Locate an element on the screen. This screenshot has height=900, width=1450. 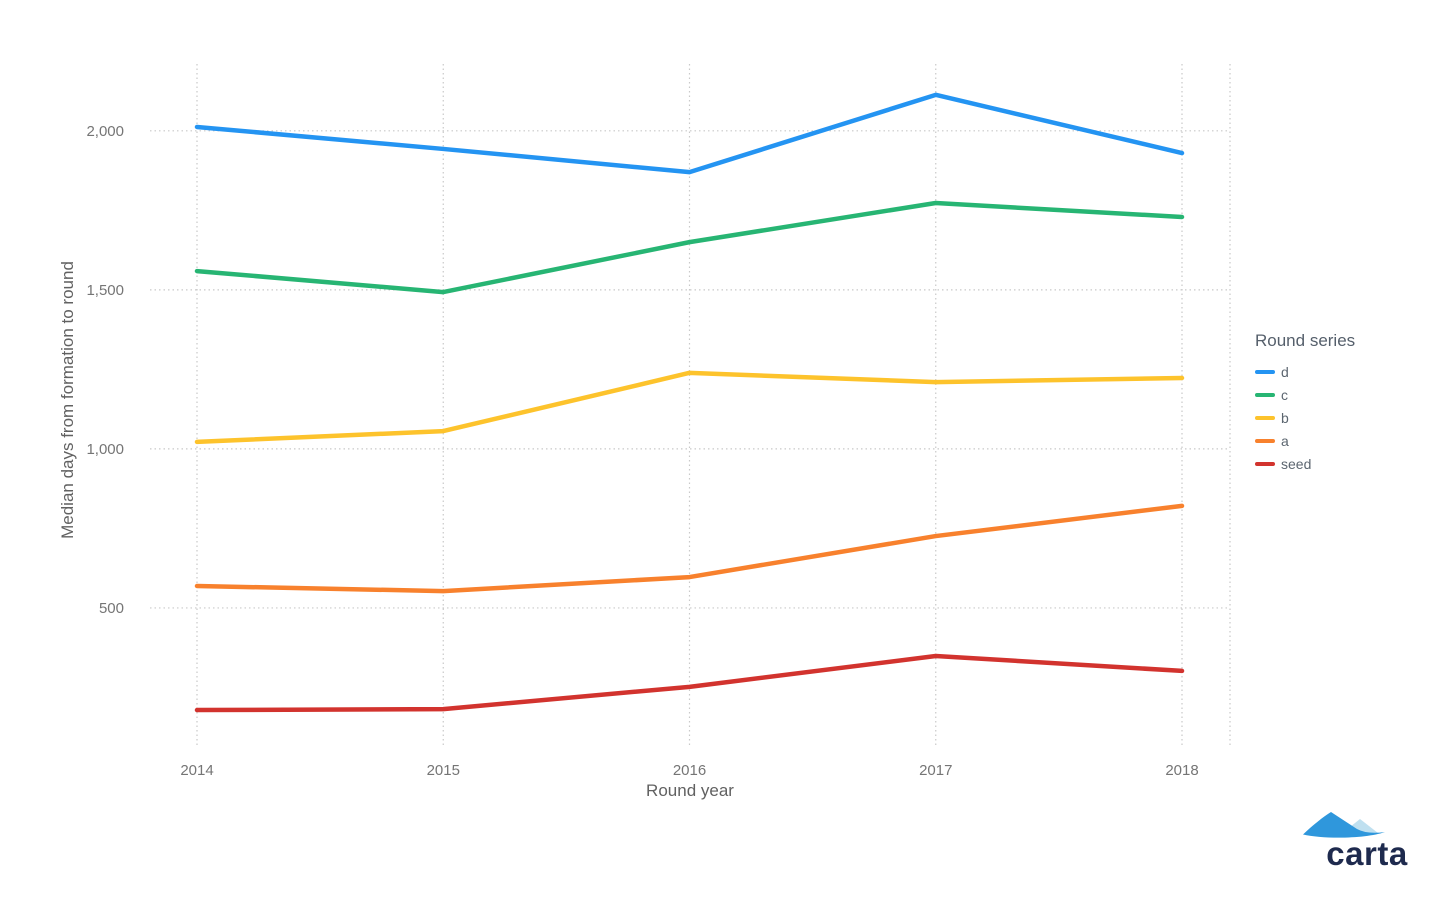
x-tick-label: 2014 is located at coordinates (196, 770).